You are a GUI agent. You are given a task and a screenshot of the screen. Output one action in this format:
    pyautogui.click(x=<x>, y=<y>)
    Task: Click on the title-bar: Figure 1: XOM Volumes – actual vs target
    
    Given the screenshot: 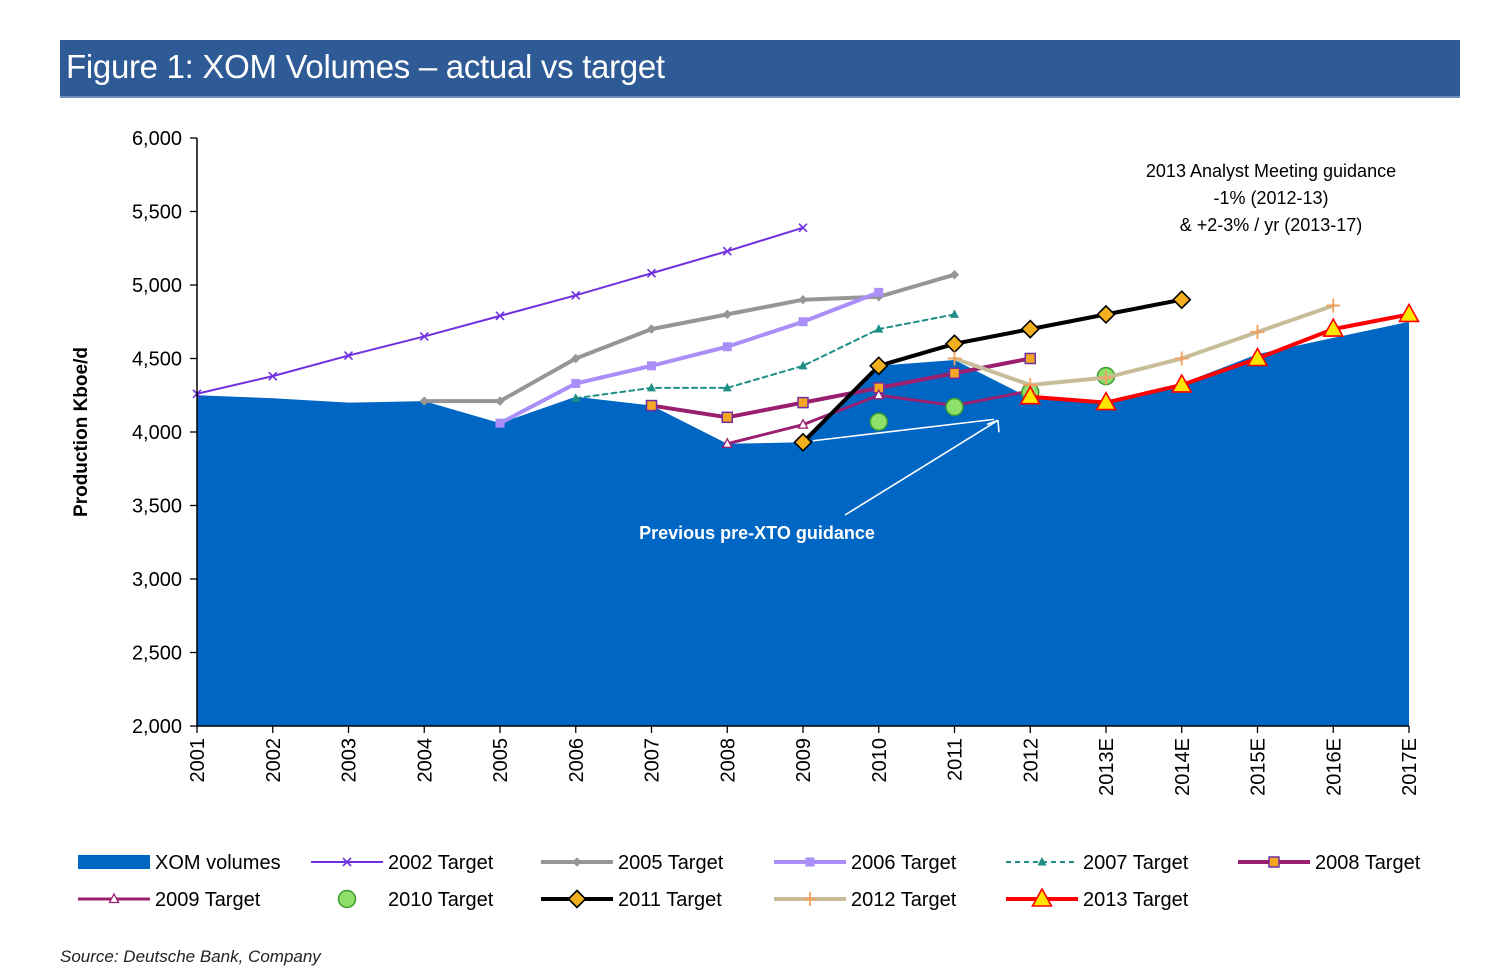 What is the action you would take?
    pyautogui.click(x=760, y=69)
    